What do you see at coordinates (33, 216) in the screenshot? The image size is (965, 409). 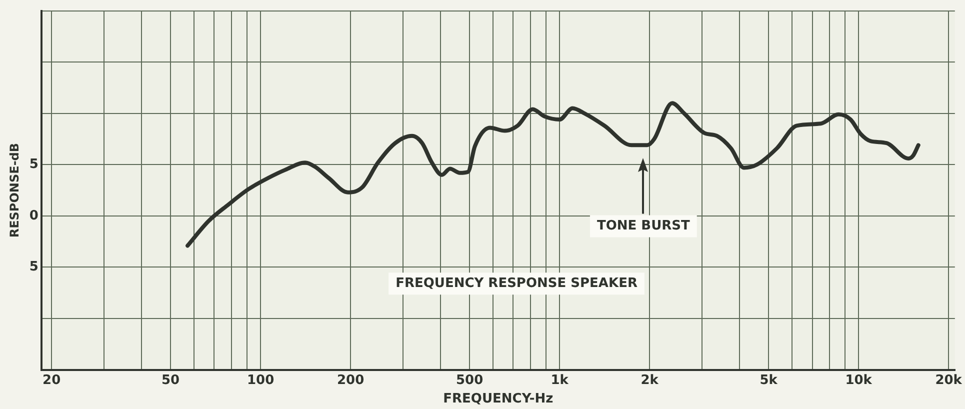 I see `y-tick-label: 0` at bounding box center [33, 216].